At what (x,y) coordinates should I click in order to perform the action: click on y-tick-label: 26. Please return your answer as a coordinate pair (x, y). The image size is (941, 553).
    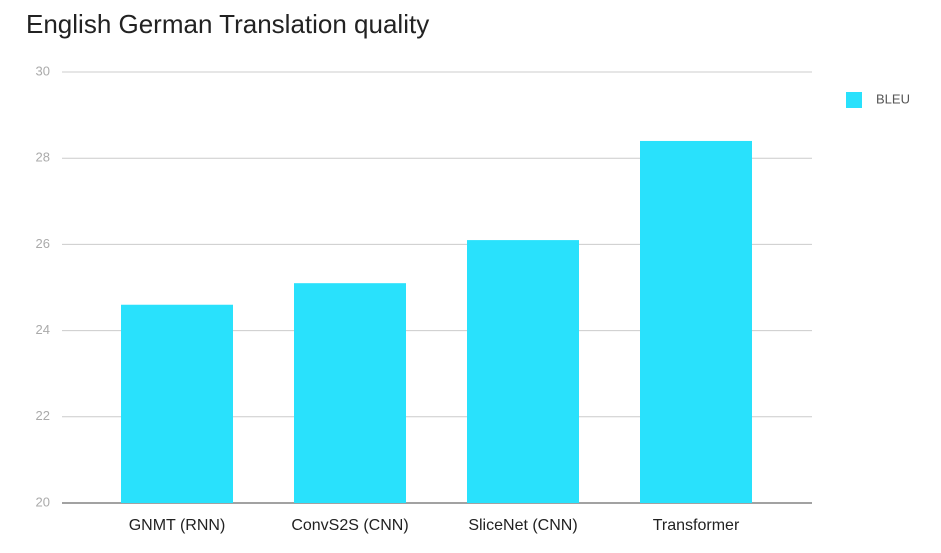
    Looking at the image, I should click on (43, 243).